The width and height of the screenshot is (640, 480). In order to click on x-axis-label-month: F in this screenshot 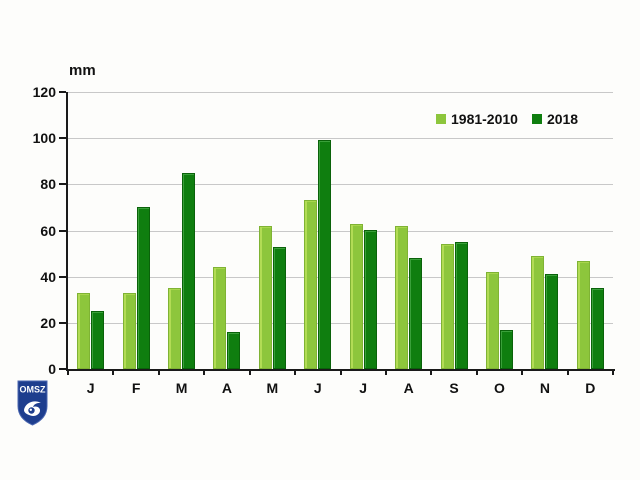, I will do `click(136, 388)`.